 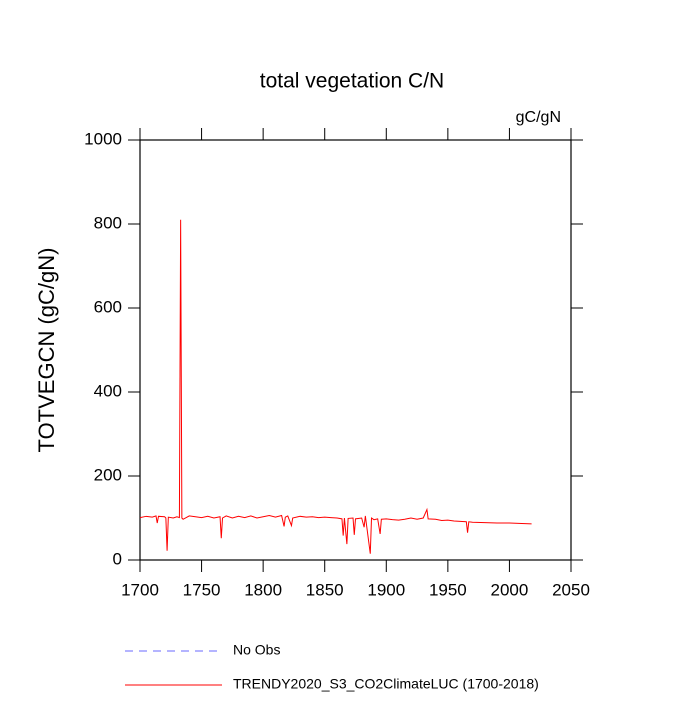 I want to click on x-tick-label: 1700, so click(x=140, y=589).